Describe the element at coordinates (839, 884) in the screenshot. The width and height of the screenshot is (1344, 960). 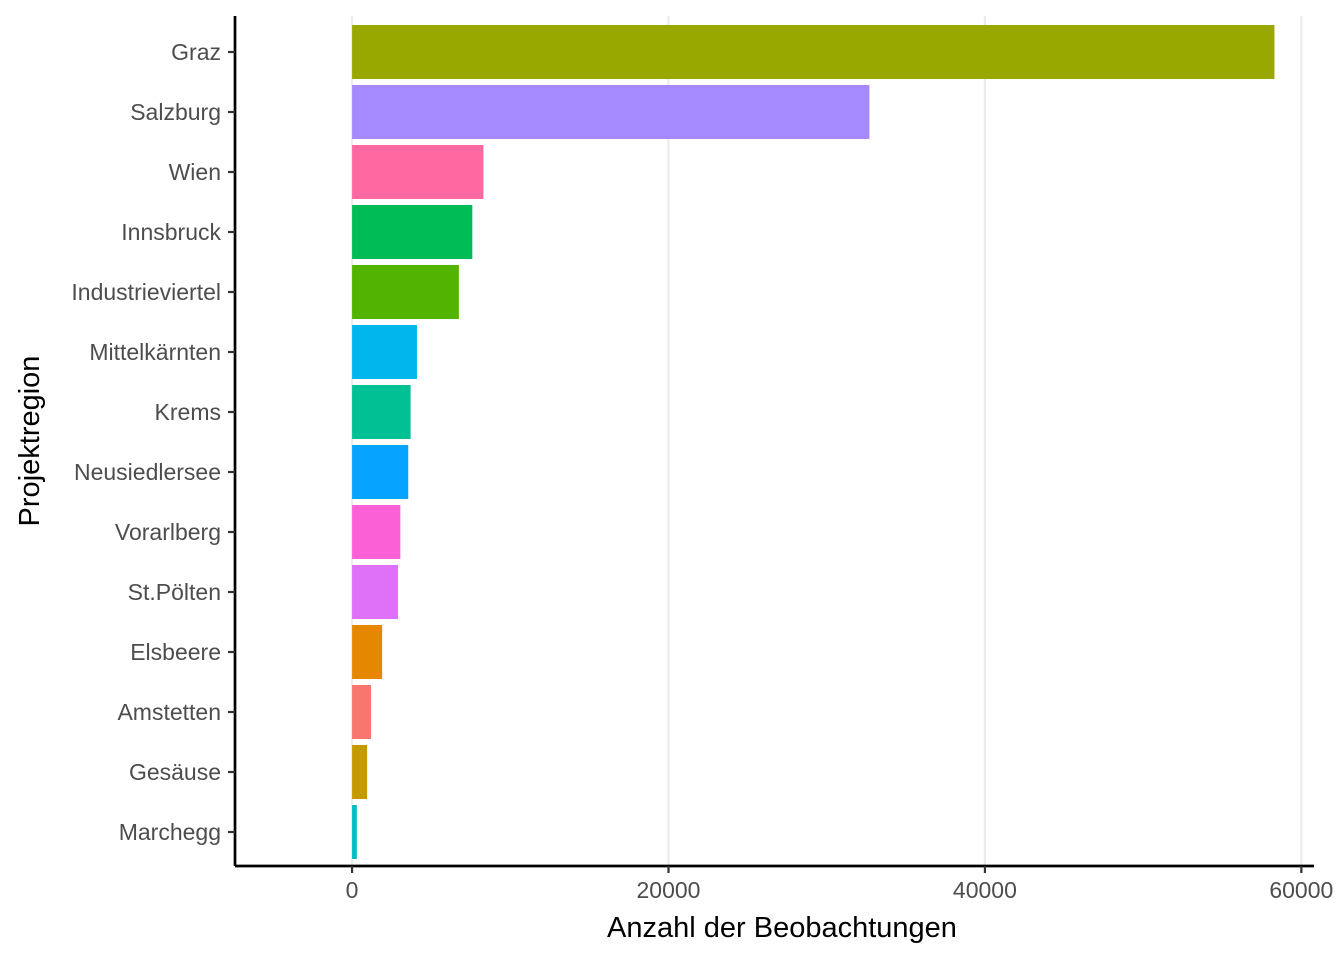
I see `x-axis-ticks: 0 20000 40000 60000` at that location.